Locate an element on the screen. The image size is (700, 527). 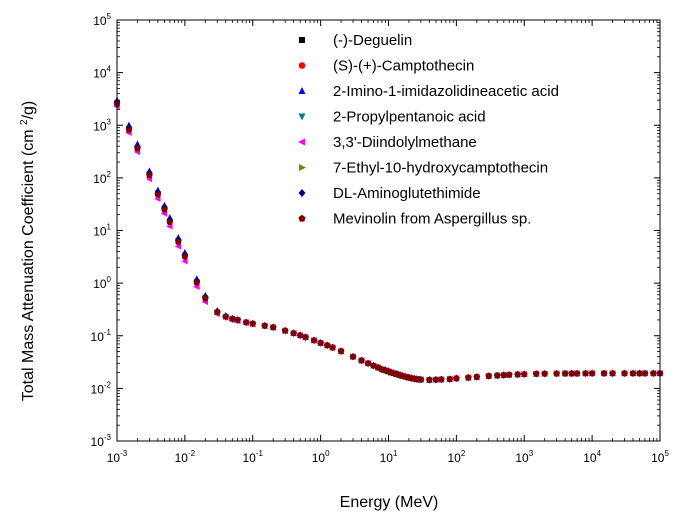
x-tick-label: 10² is located at coordinates (456, 457).